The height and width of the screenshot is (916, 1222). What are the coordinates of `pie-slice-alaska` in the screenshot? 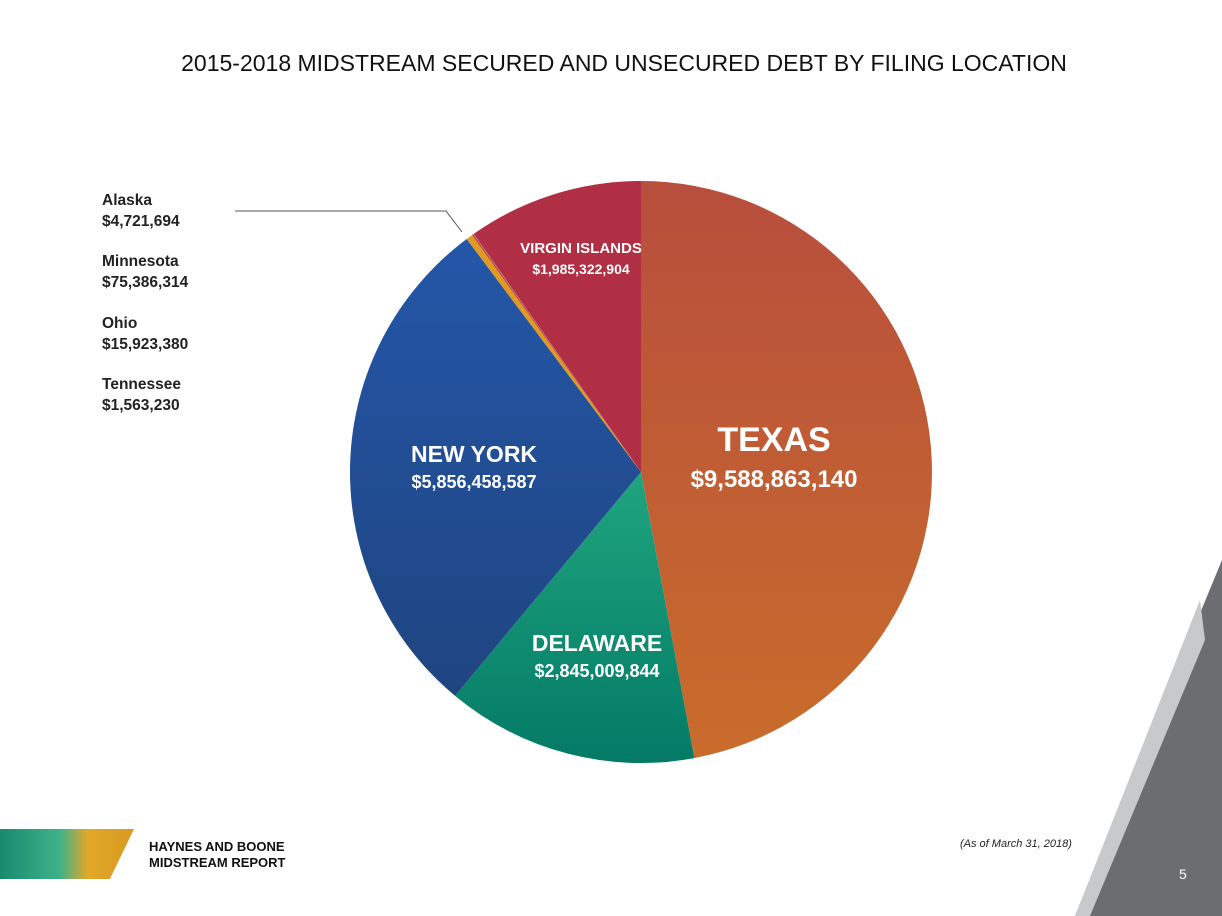 It's located at (557, 352).